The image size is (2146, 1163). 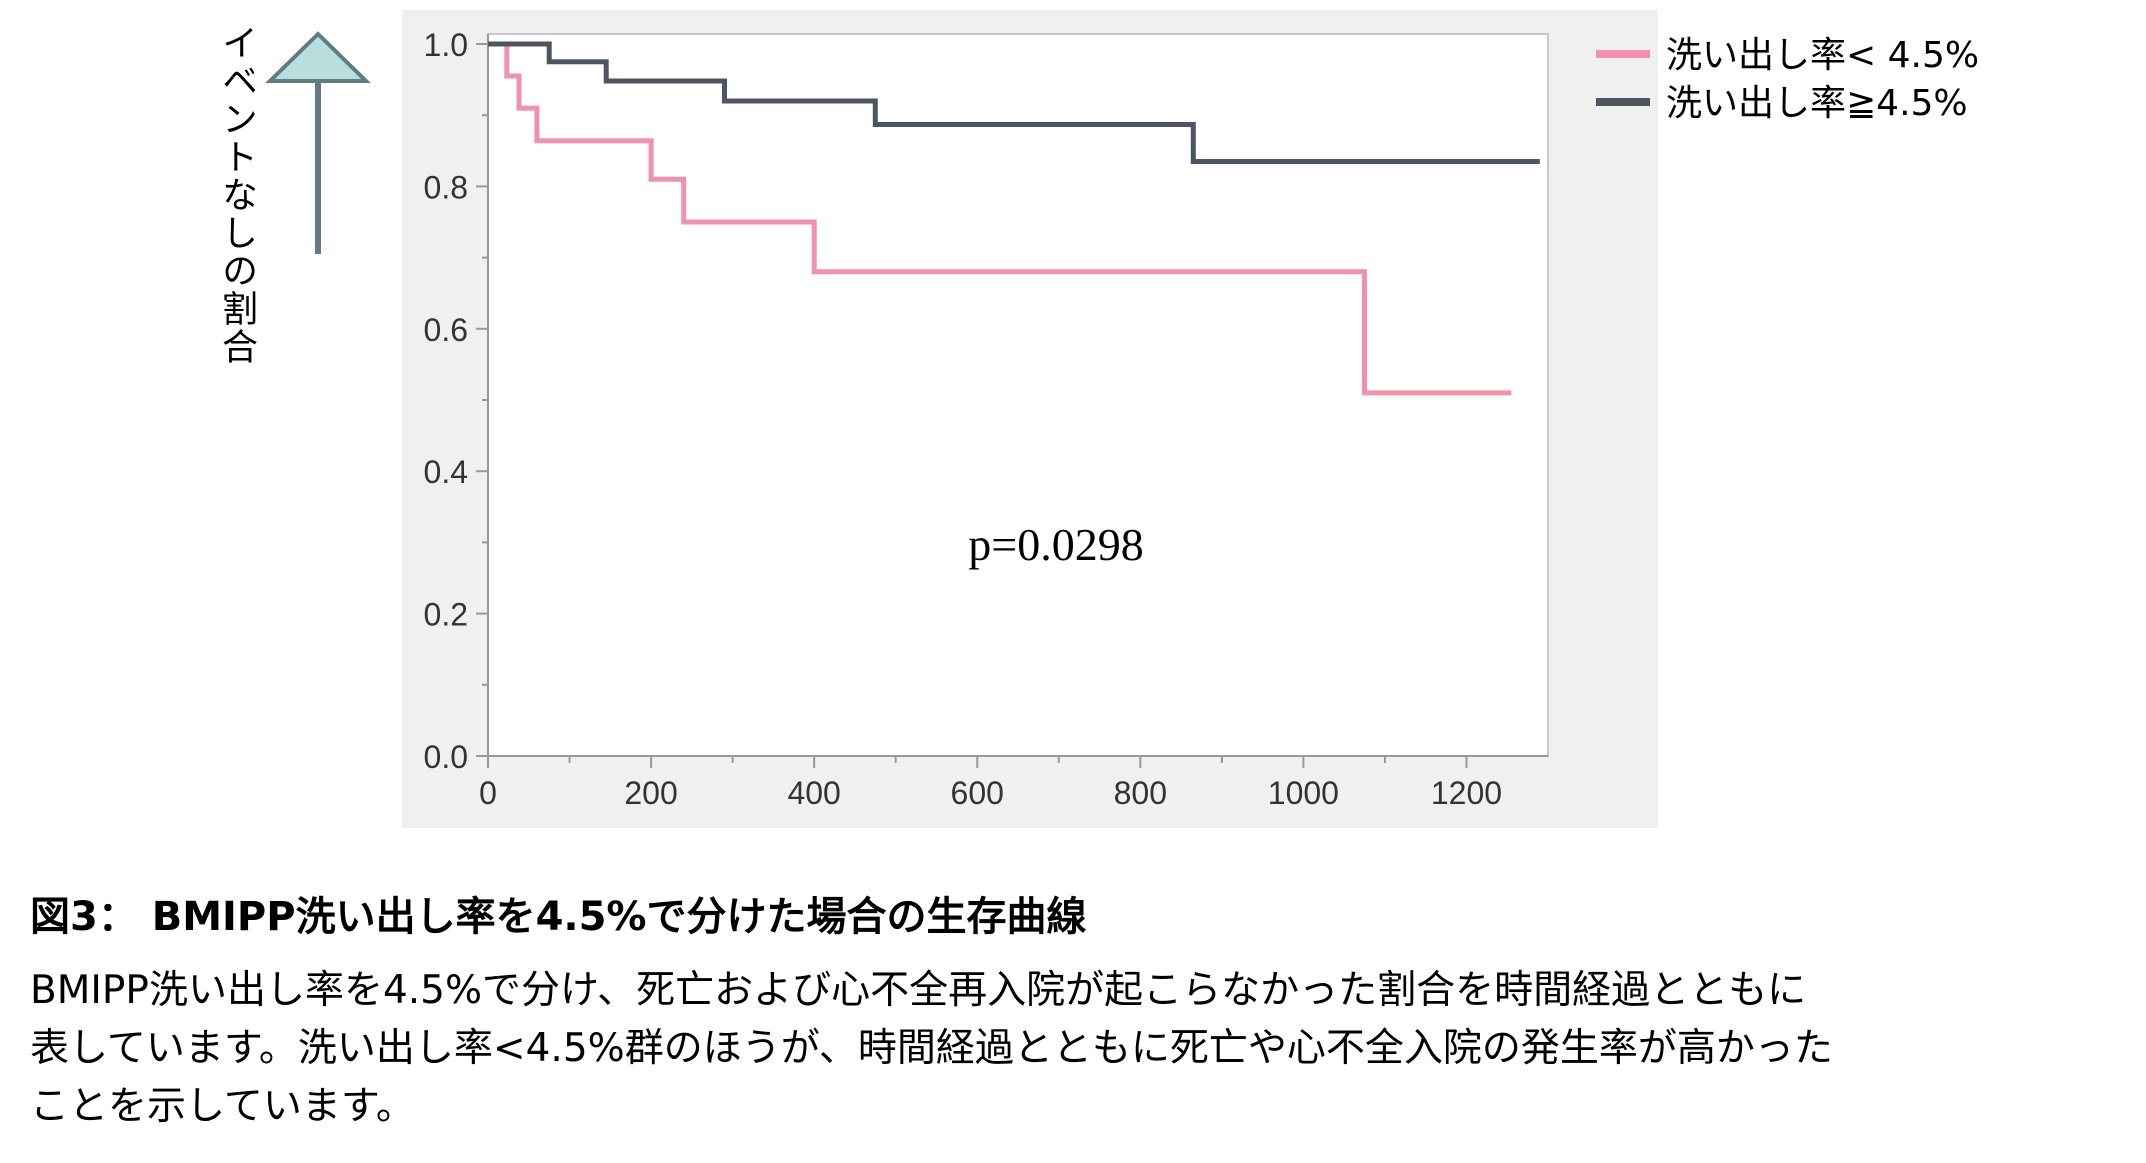 I want to click on y-tick-label: 0.6, so click(x=446, y=330).